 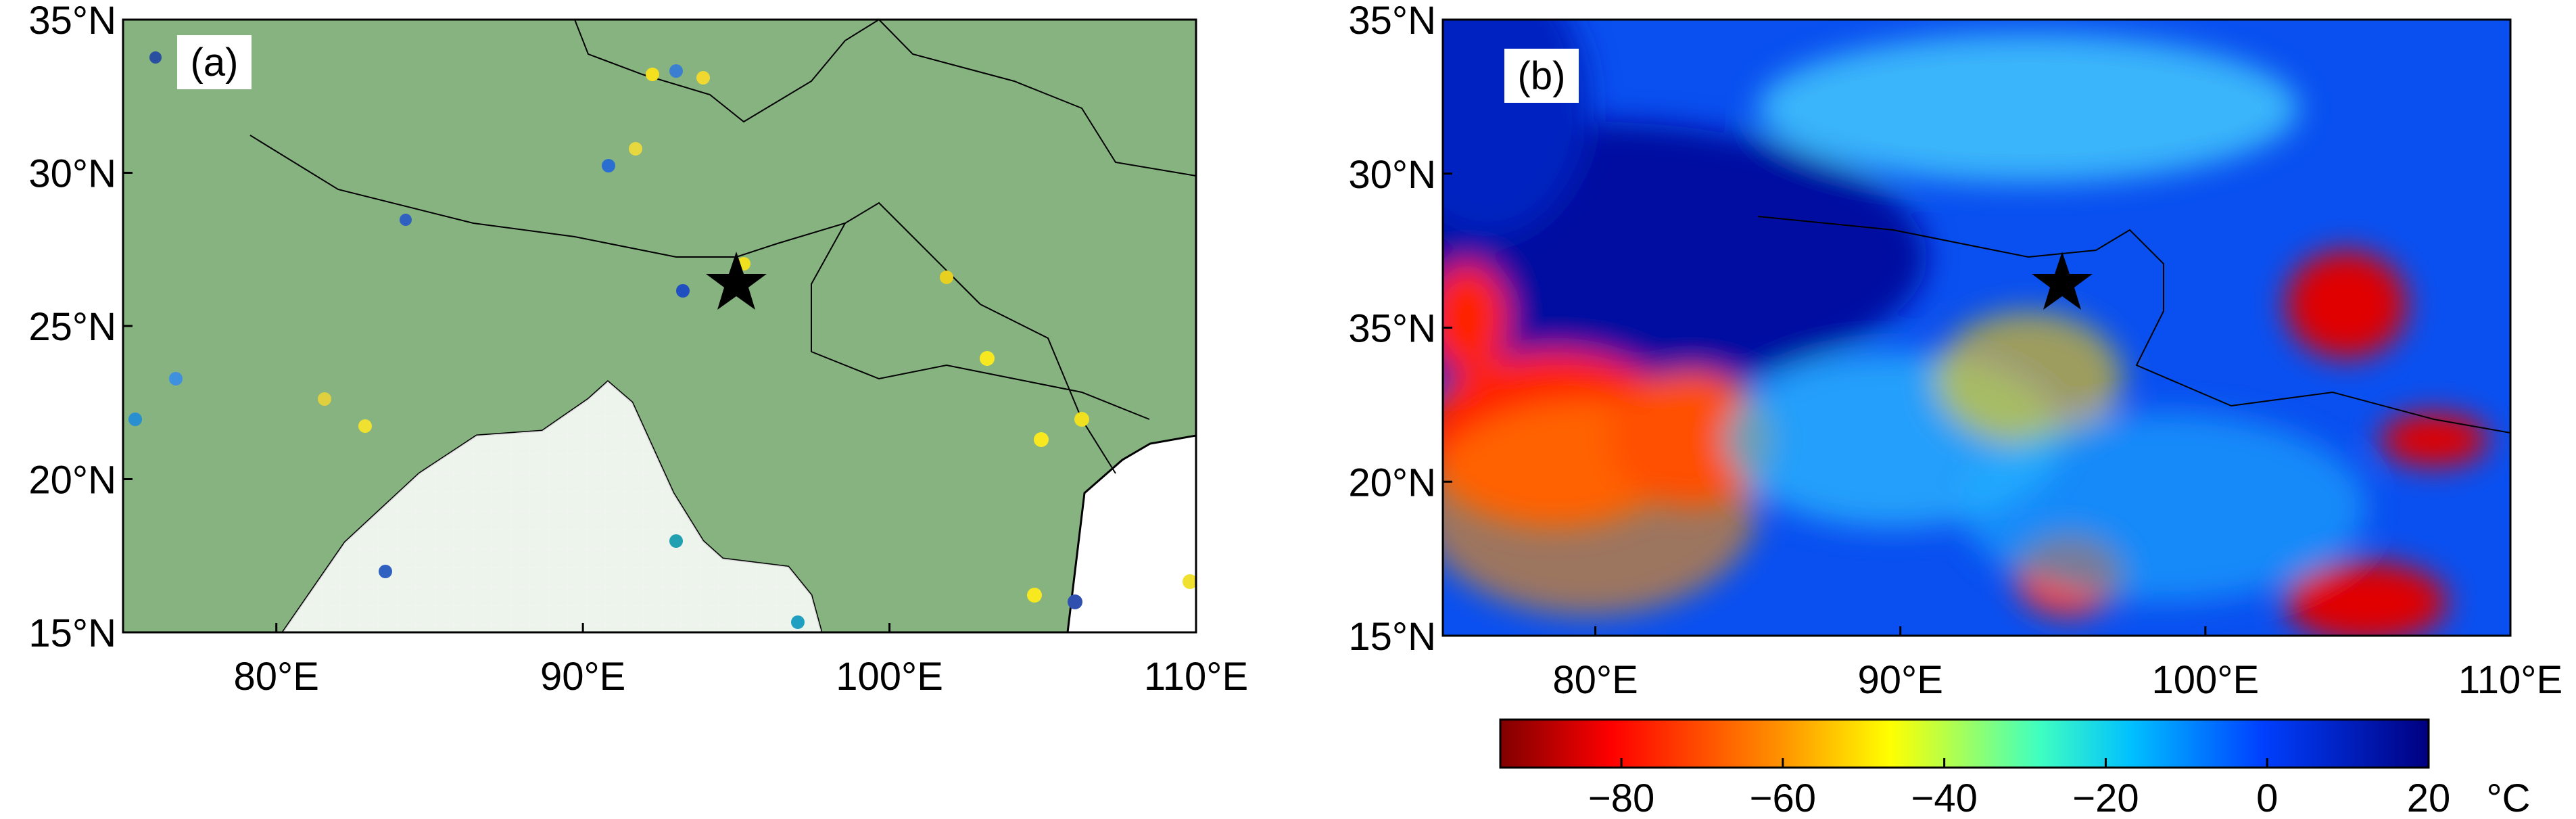 What do you see at coordinates (2508, 798) in the screenshot?
I see `colorbar-unit: °C` at bounding box center [2508, 798].